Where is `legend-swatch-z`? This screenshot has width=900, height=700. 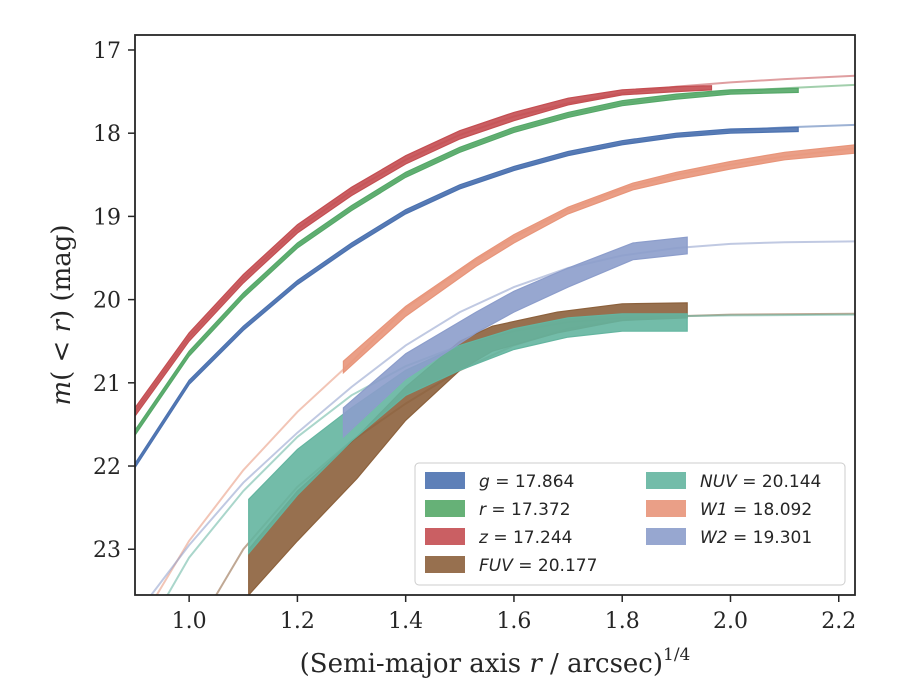
legend-swatch-z is located at coordinates (445, 536).